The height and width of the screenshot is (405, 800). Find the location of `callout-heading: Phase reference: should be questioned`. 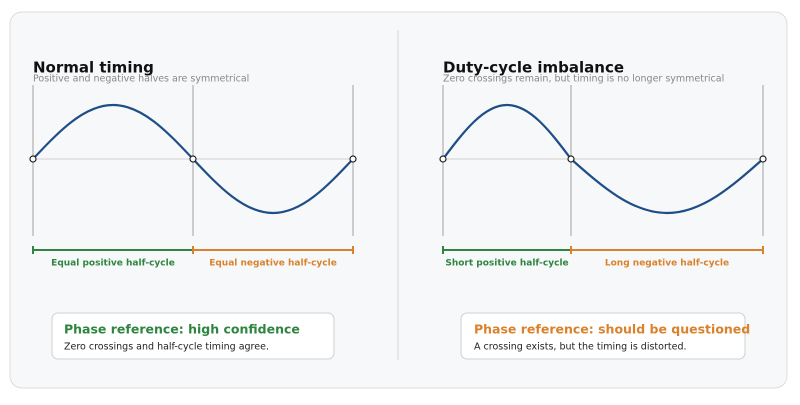

callout-heading: Phase reference: should be questioned is located at coordinates (612, 329).